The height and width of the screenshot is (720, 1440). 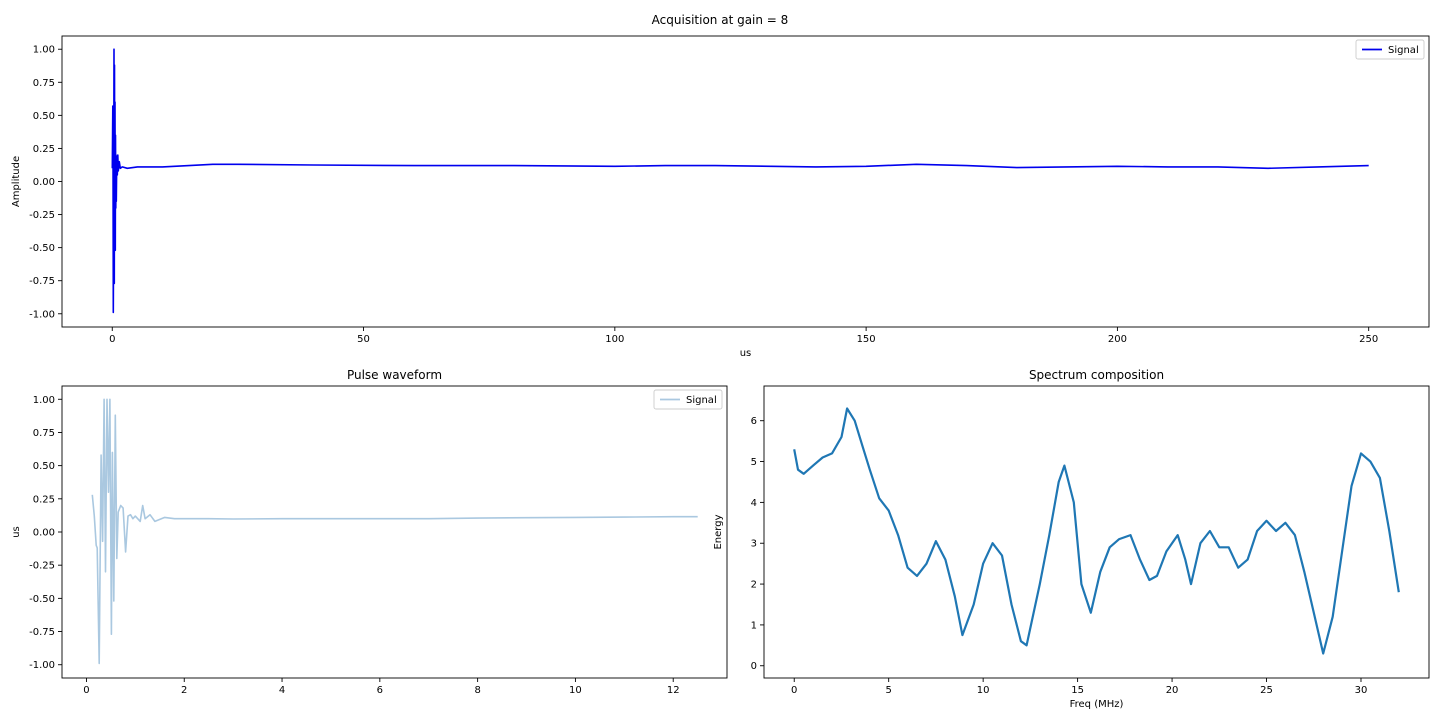 I want to click on y-tick-label: 1, so click(x=754, y=625).